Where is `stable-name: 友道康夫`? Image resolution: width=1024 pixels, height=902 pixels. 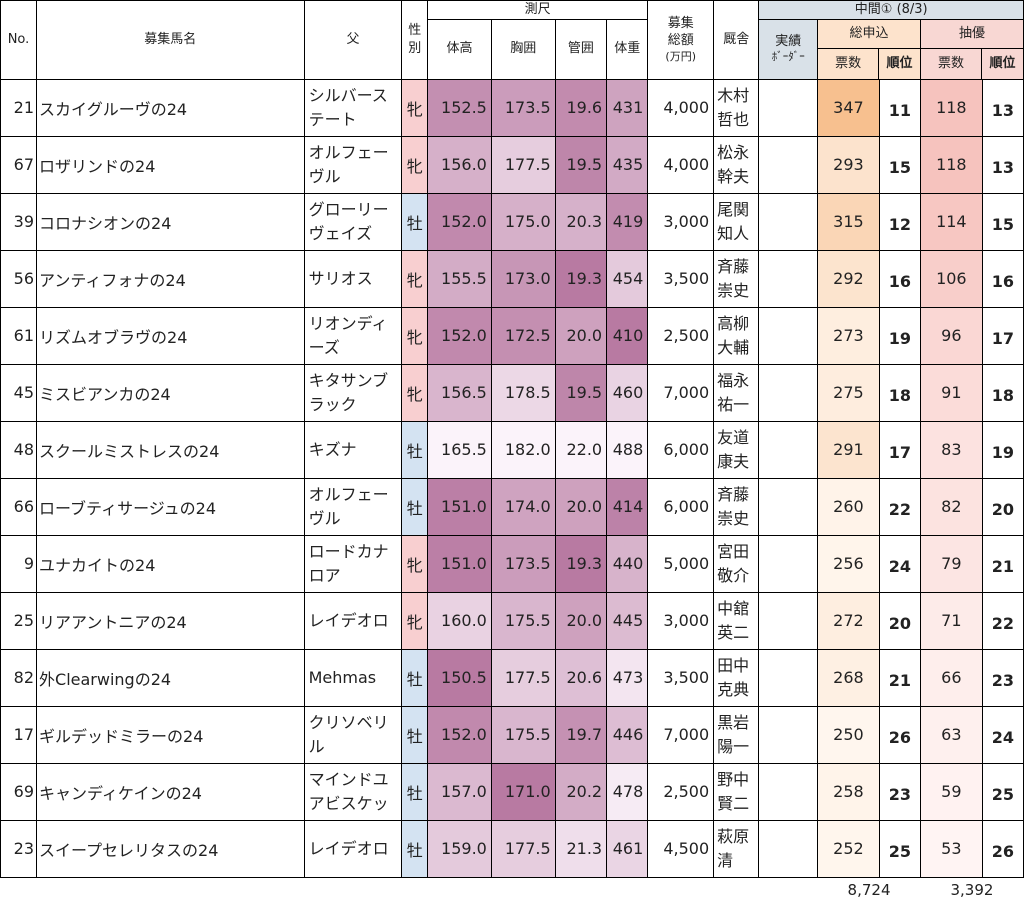 stable-name: 友道康夫 is located at coordinates (736, 449).